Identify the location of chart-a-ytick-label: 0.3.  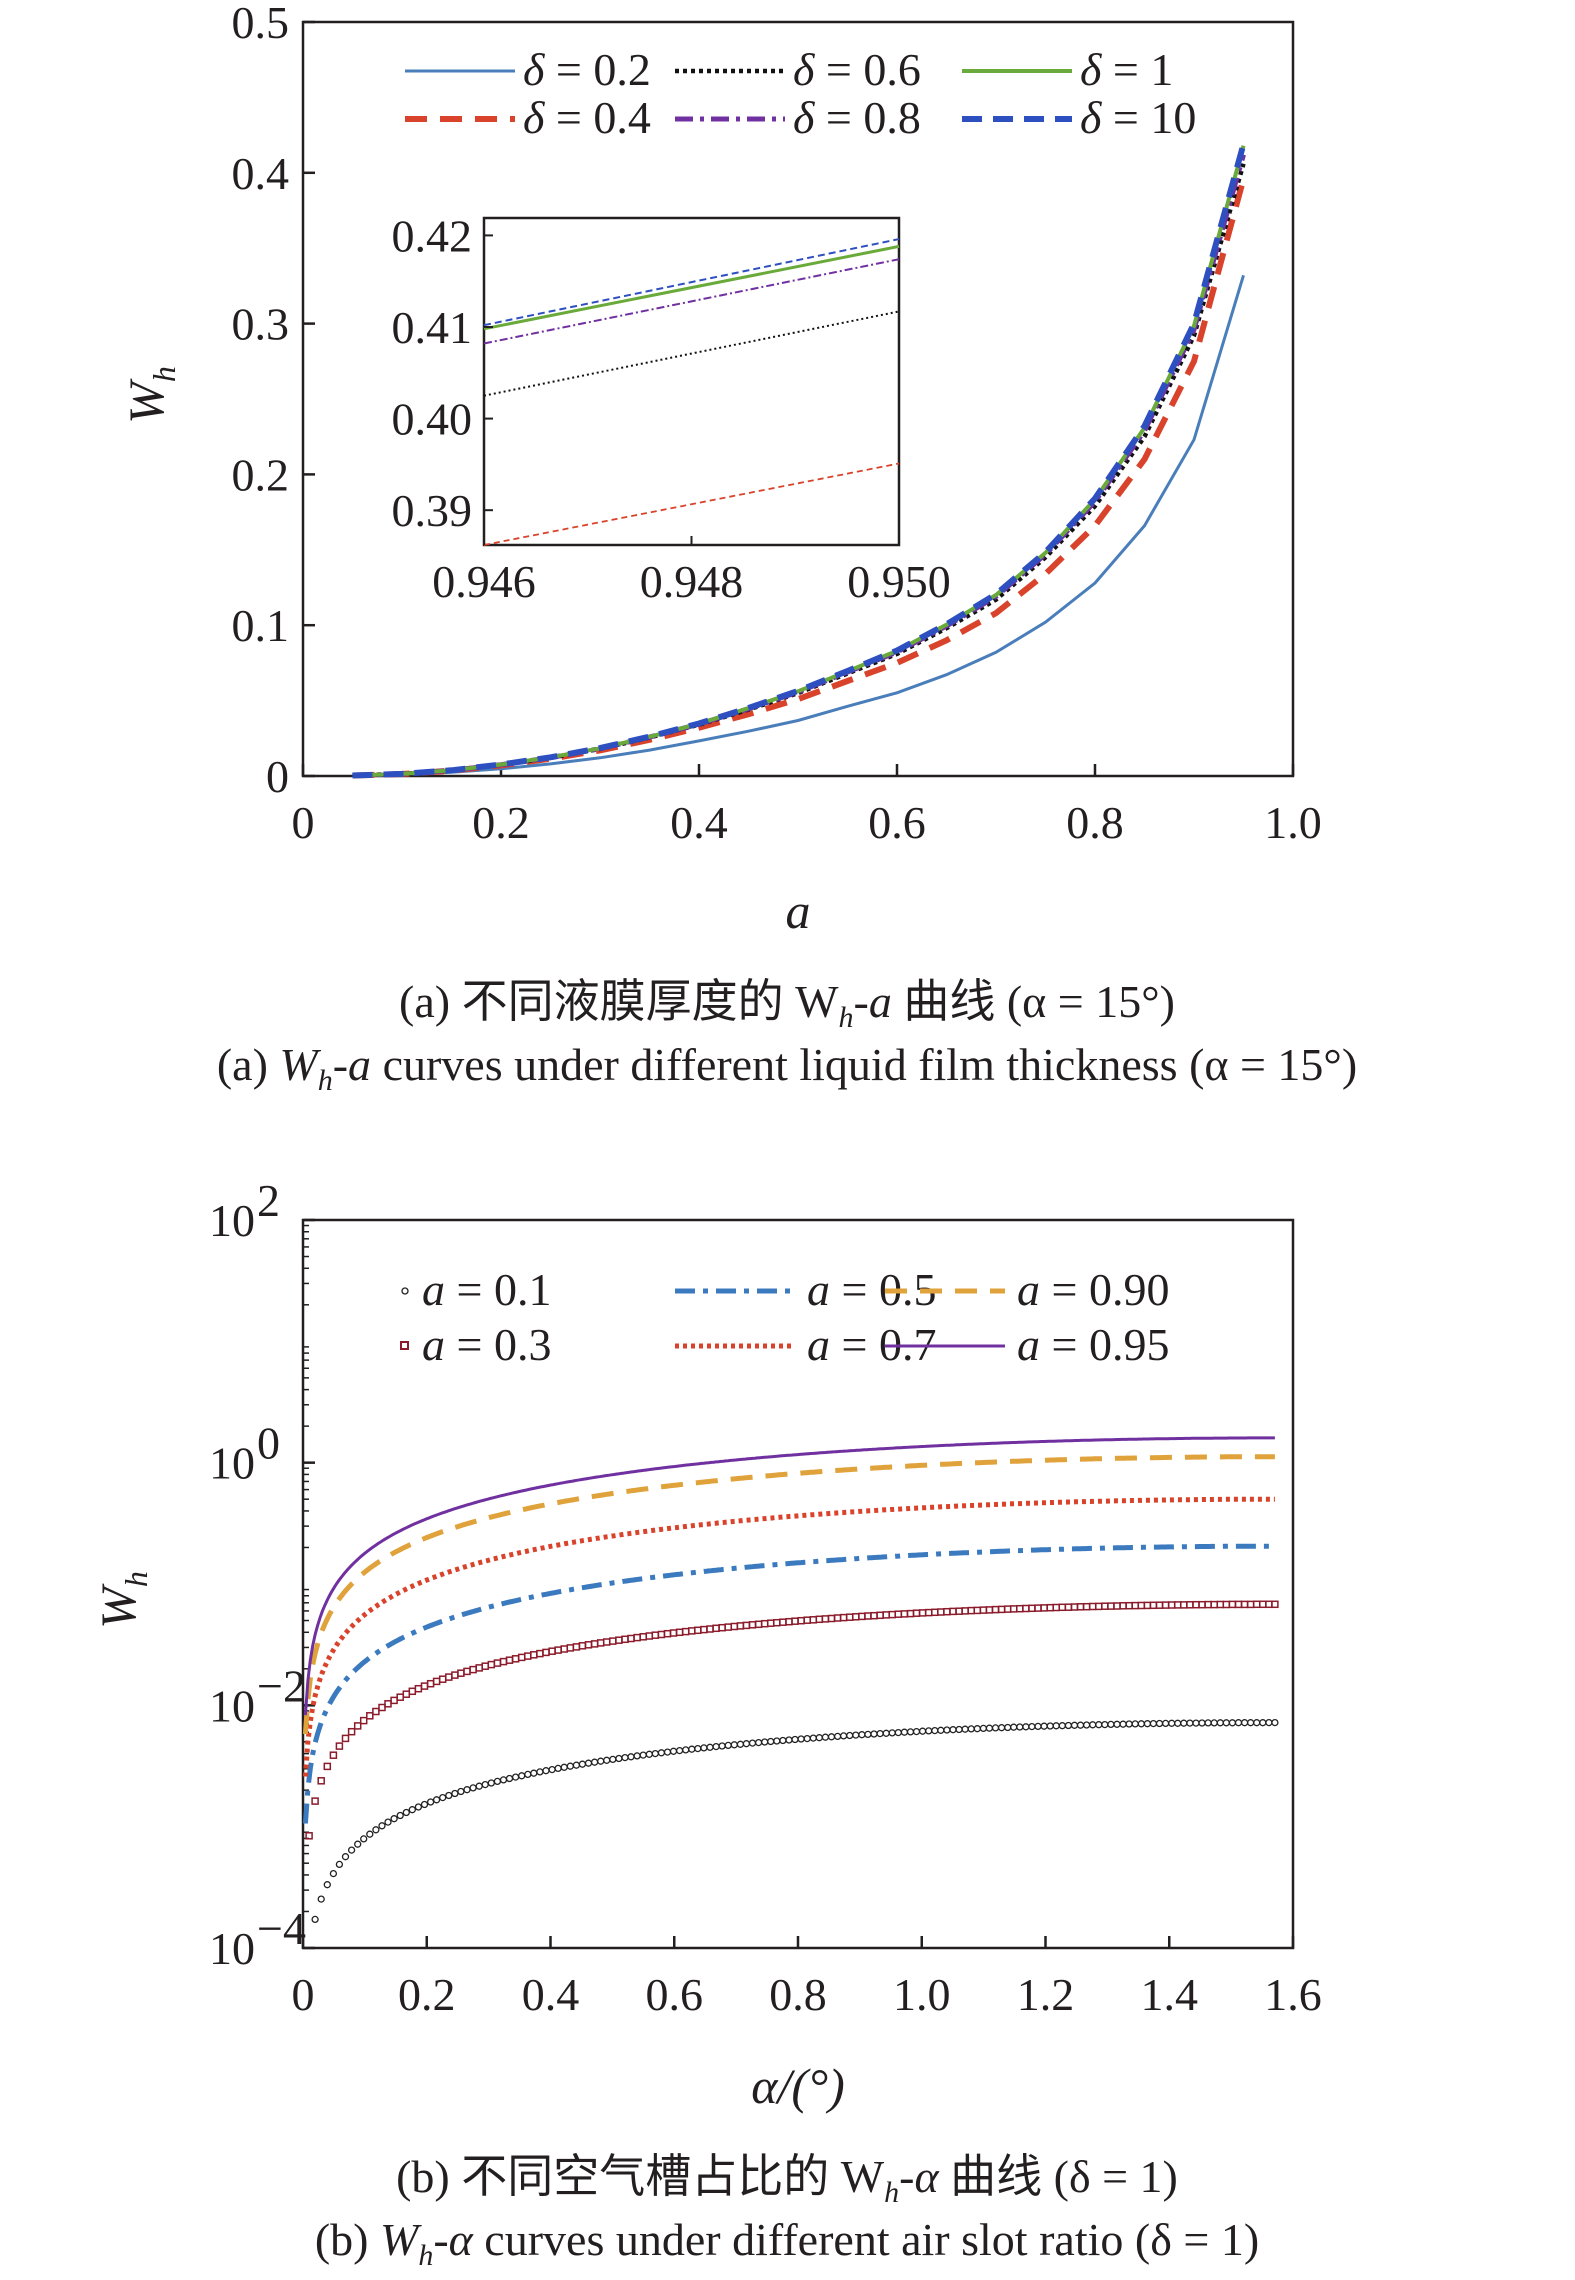
(261, 324).